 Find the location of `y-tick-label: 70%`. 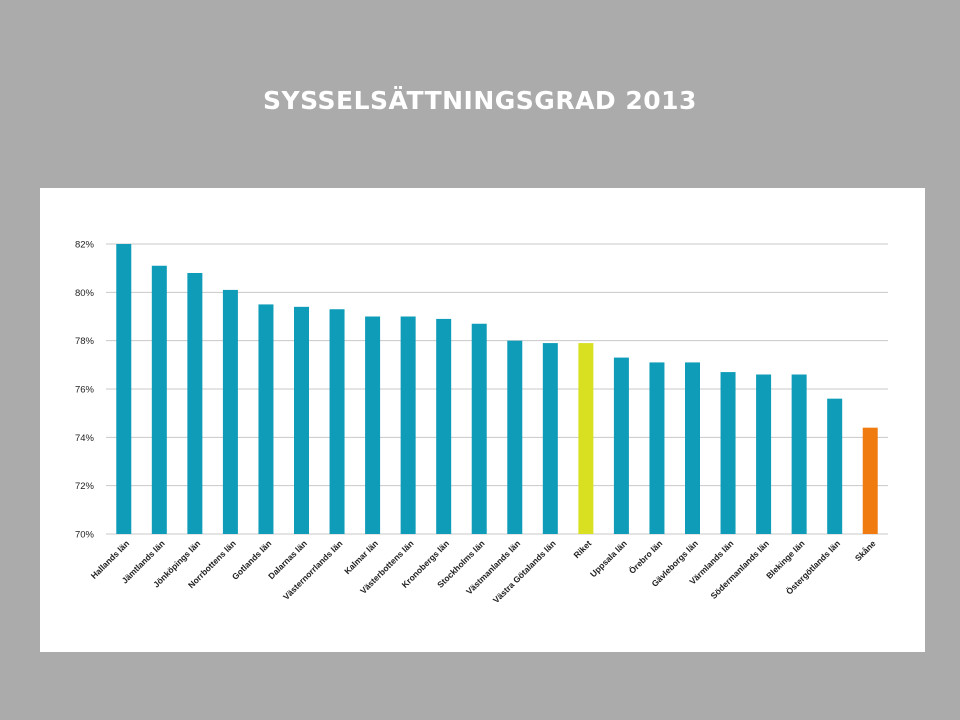

y-tick-label: 70% is located at coordinates (85, 535).